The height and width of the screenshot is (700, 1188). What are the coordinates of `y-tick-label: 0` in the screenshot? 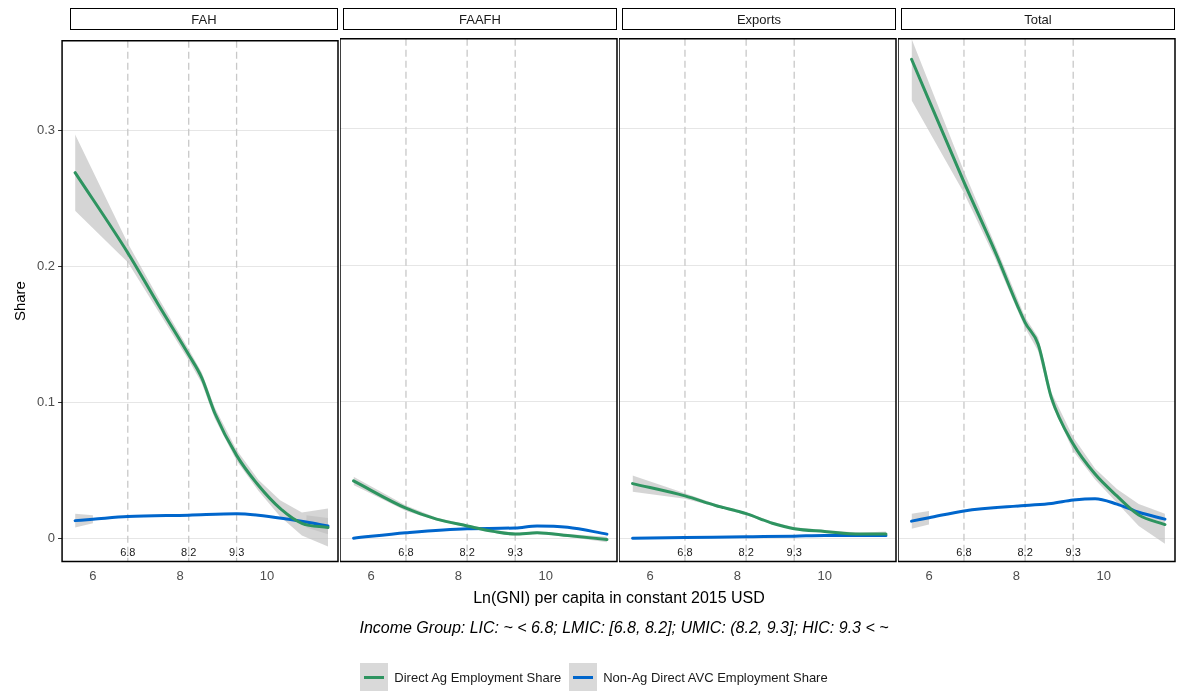 It's located at (51, 537).